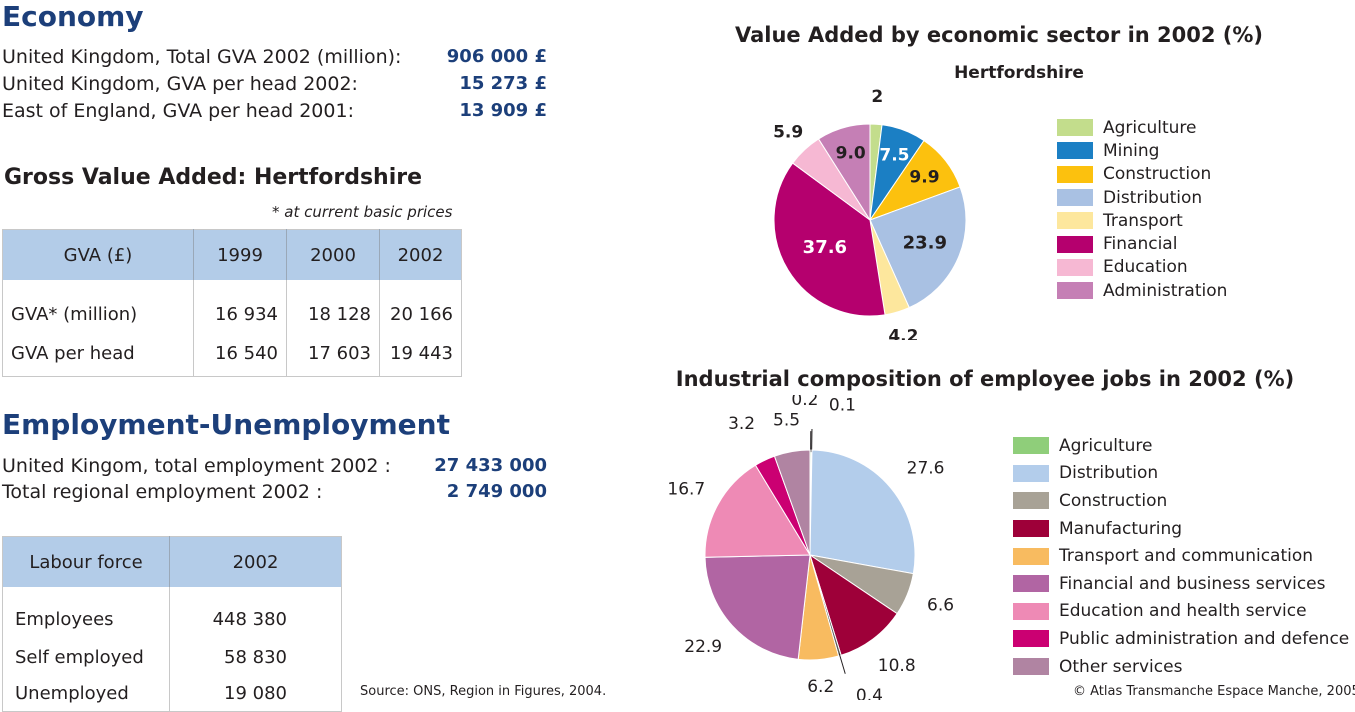 This screenshot has width=1355, height=712. What do you see at coordinates (820, 687) in the screenshot?
I see `pie-label: 6.2` at bounding box center [820, 687].